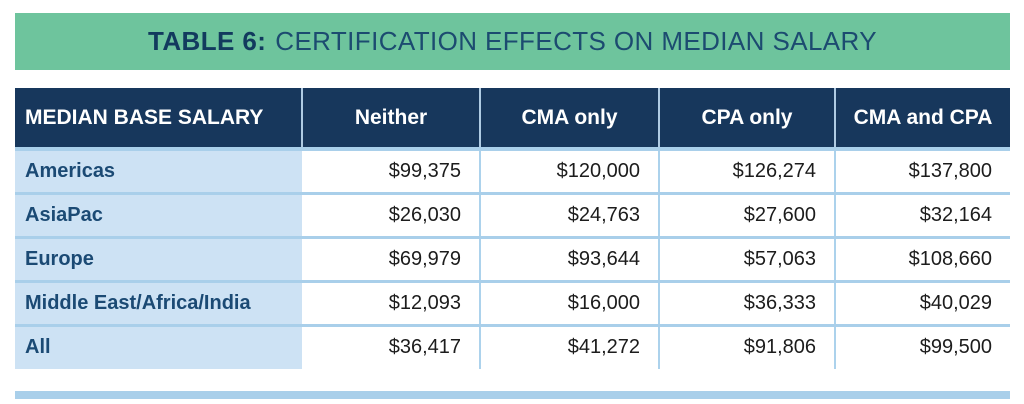  Describe the element at coordinates (922, 304) in the screenshot. I see `value-cell: $40,029` at that location.